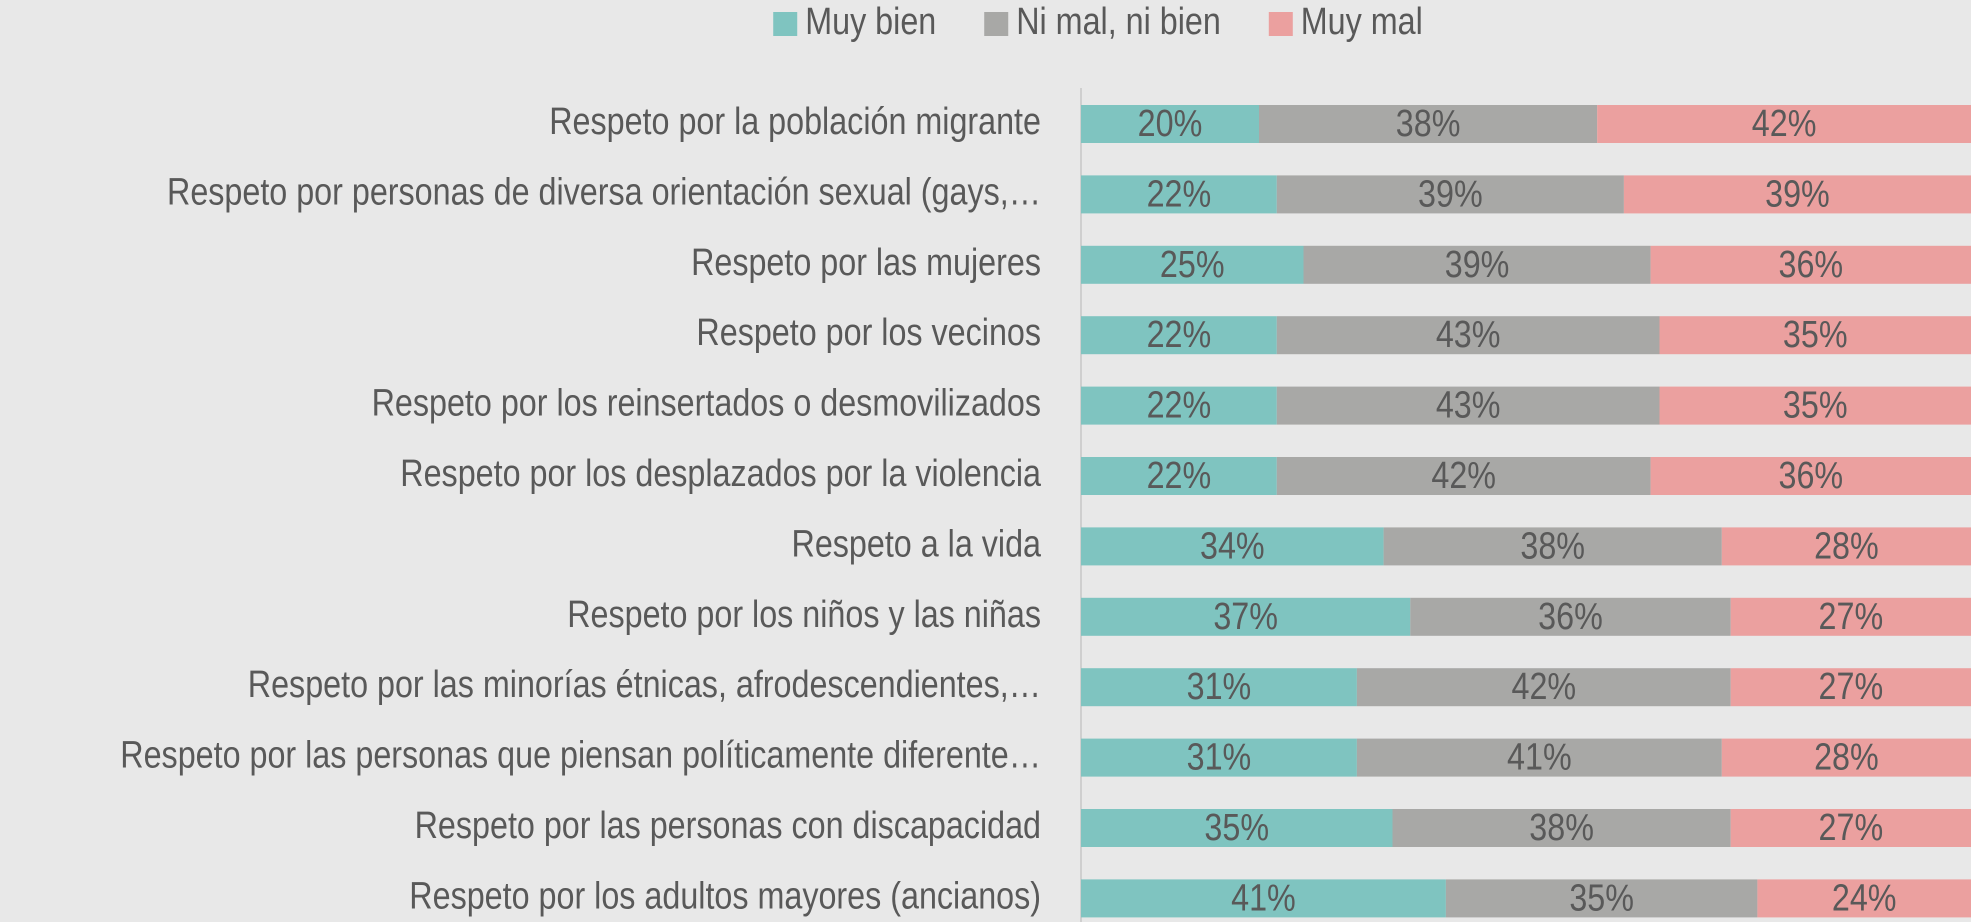 The width and height of the screenshot is (1971, 922). I want to click on value-label-group: 20%, so click(1170, 124).